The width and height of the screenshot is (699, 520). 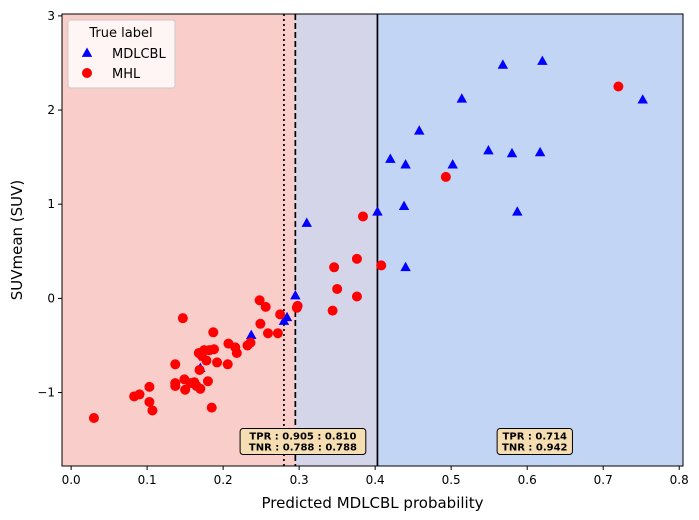 What do you see at coordinates (87, 52) in the screenshot?
I see `legend-marker-triangle` at bounding box center [87, 52].